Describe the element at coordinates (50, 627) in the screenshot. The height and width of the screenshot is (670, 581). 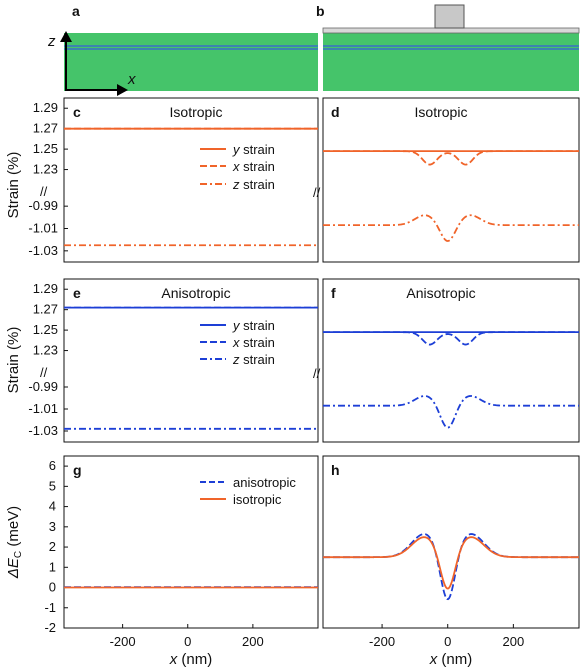
I see `ytick-label-g-0: -2` at that location.